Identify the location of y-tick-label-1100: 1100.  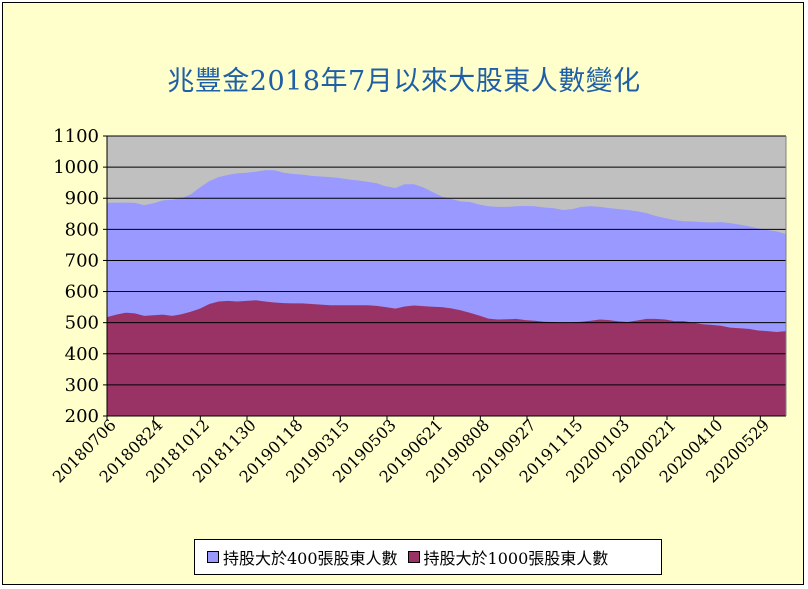
(76, 136).